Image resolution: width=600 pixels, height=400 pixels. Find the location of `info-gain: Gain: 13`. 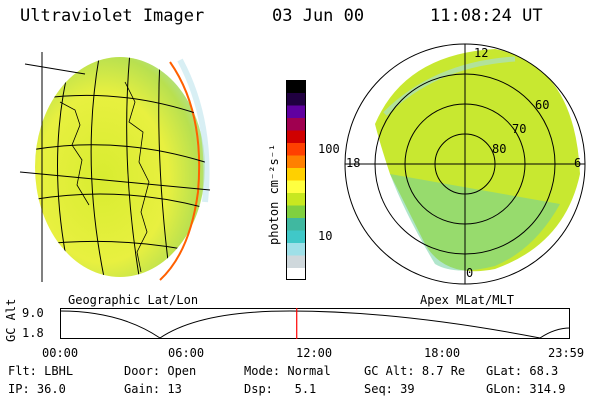

info-gain: Gain: 13 is located at coordinates (153, 389).